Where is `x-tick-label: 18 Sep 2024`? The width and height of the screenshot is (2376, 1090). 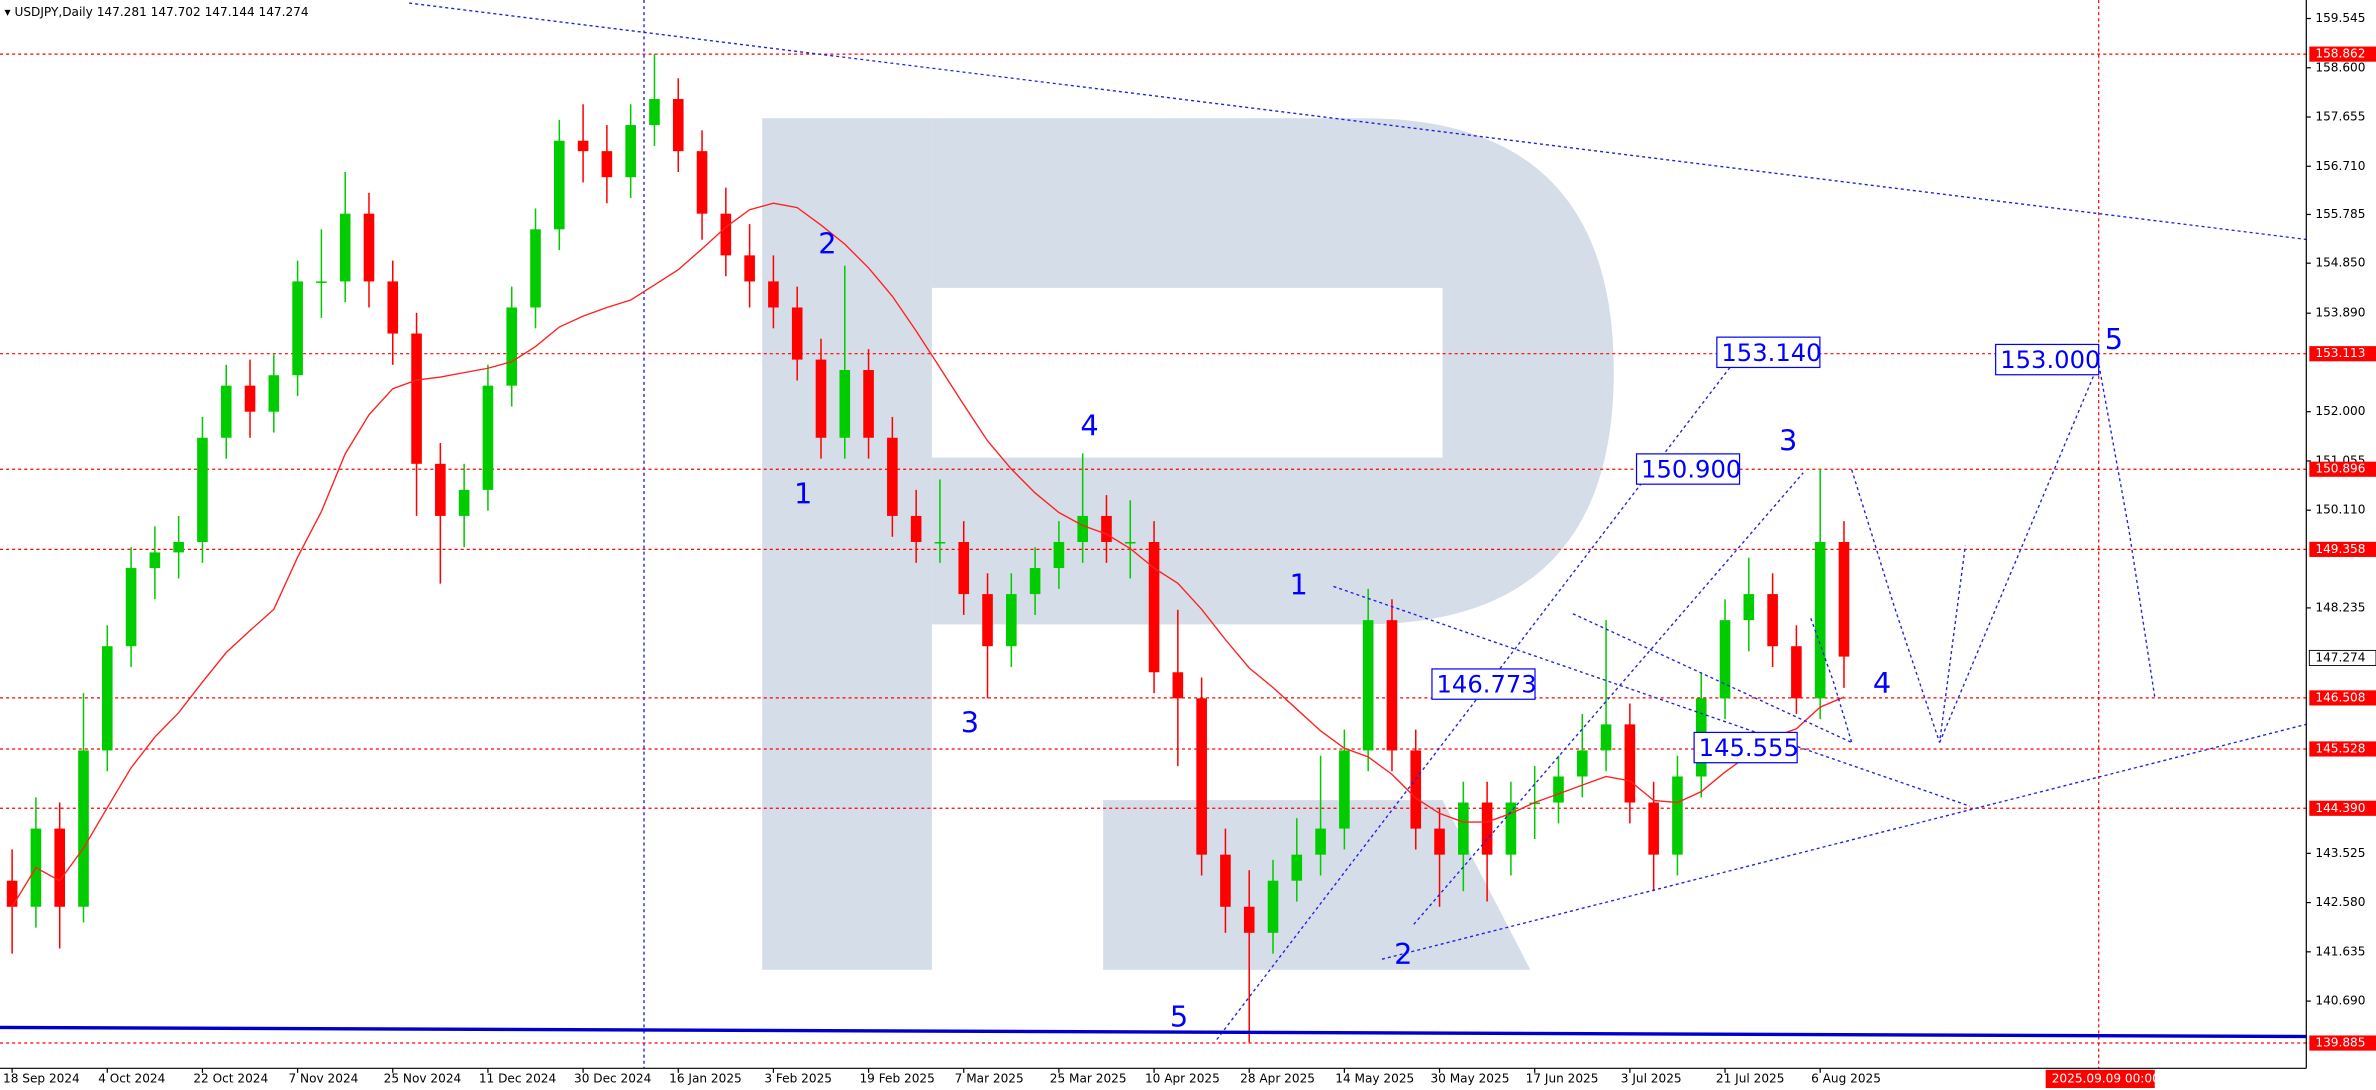 x-tick-label: 18 Sep 2024 is located at coordinates (41, 1078).